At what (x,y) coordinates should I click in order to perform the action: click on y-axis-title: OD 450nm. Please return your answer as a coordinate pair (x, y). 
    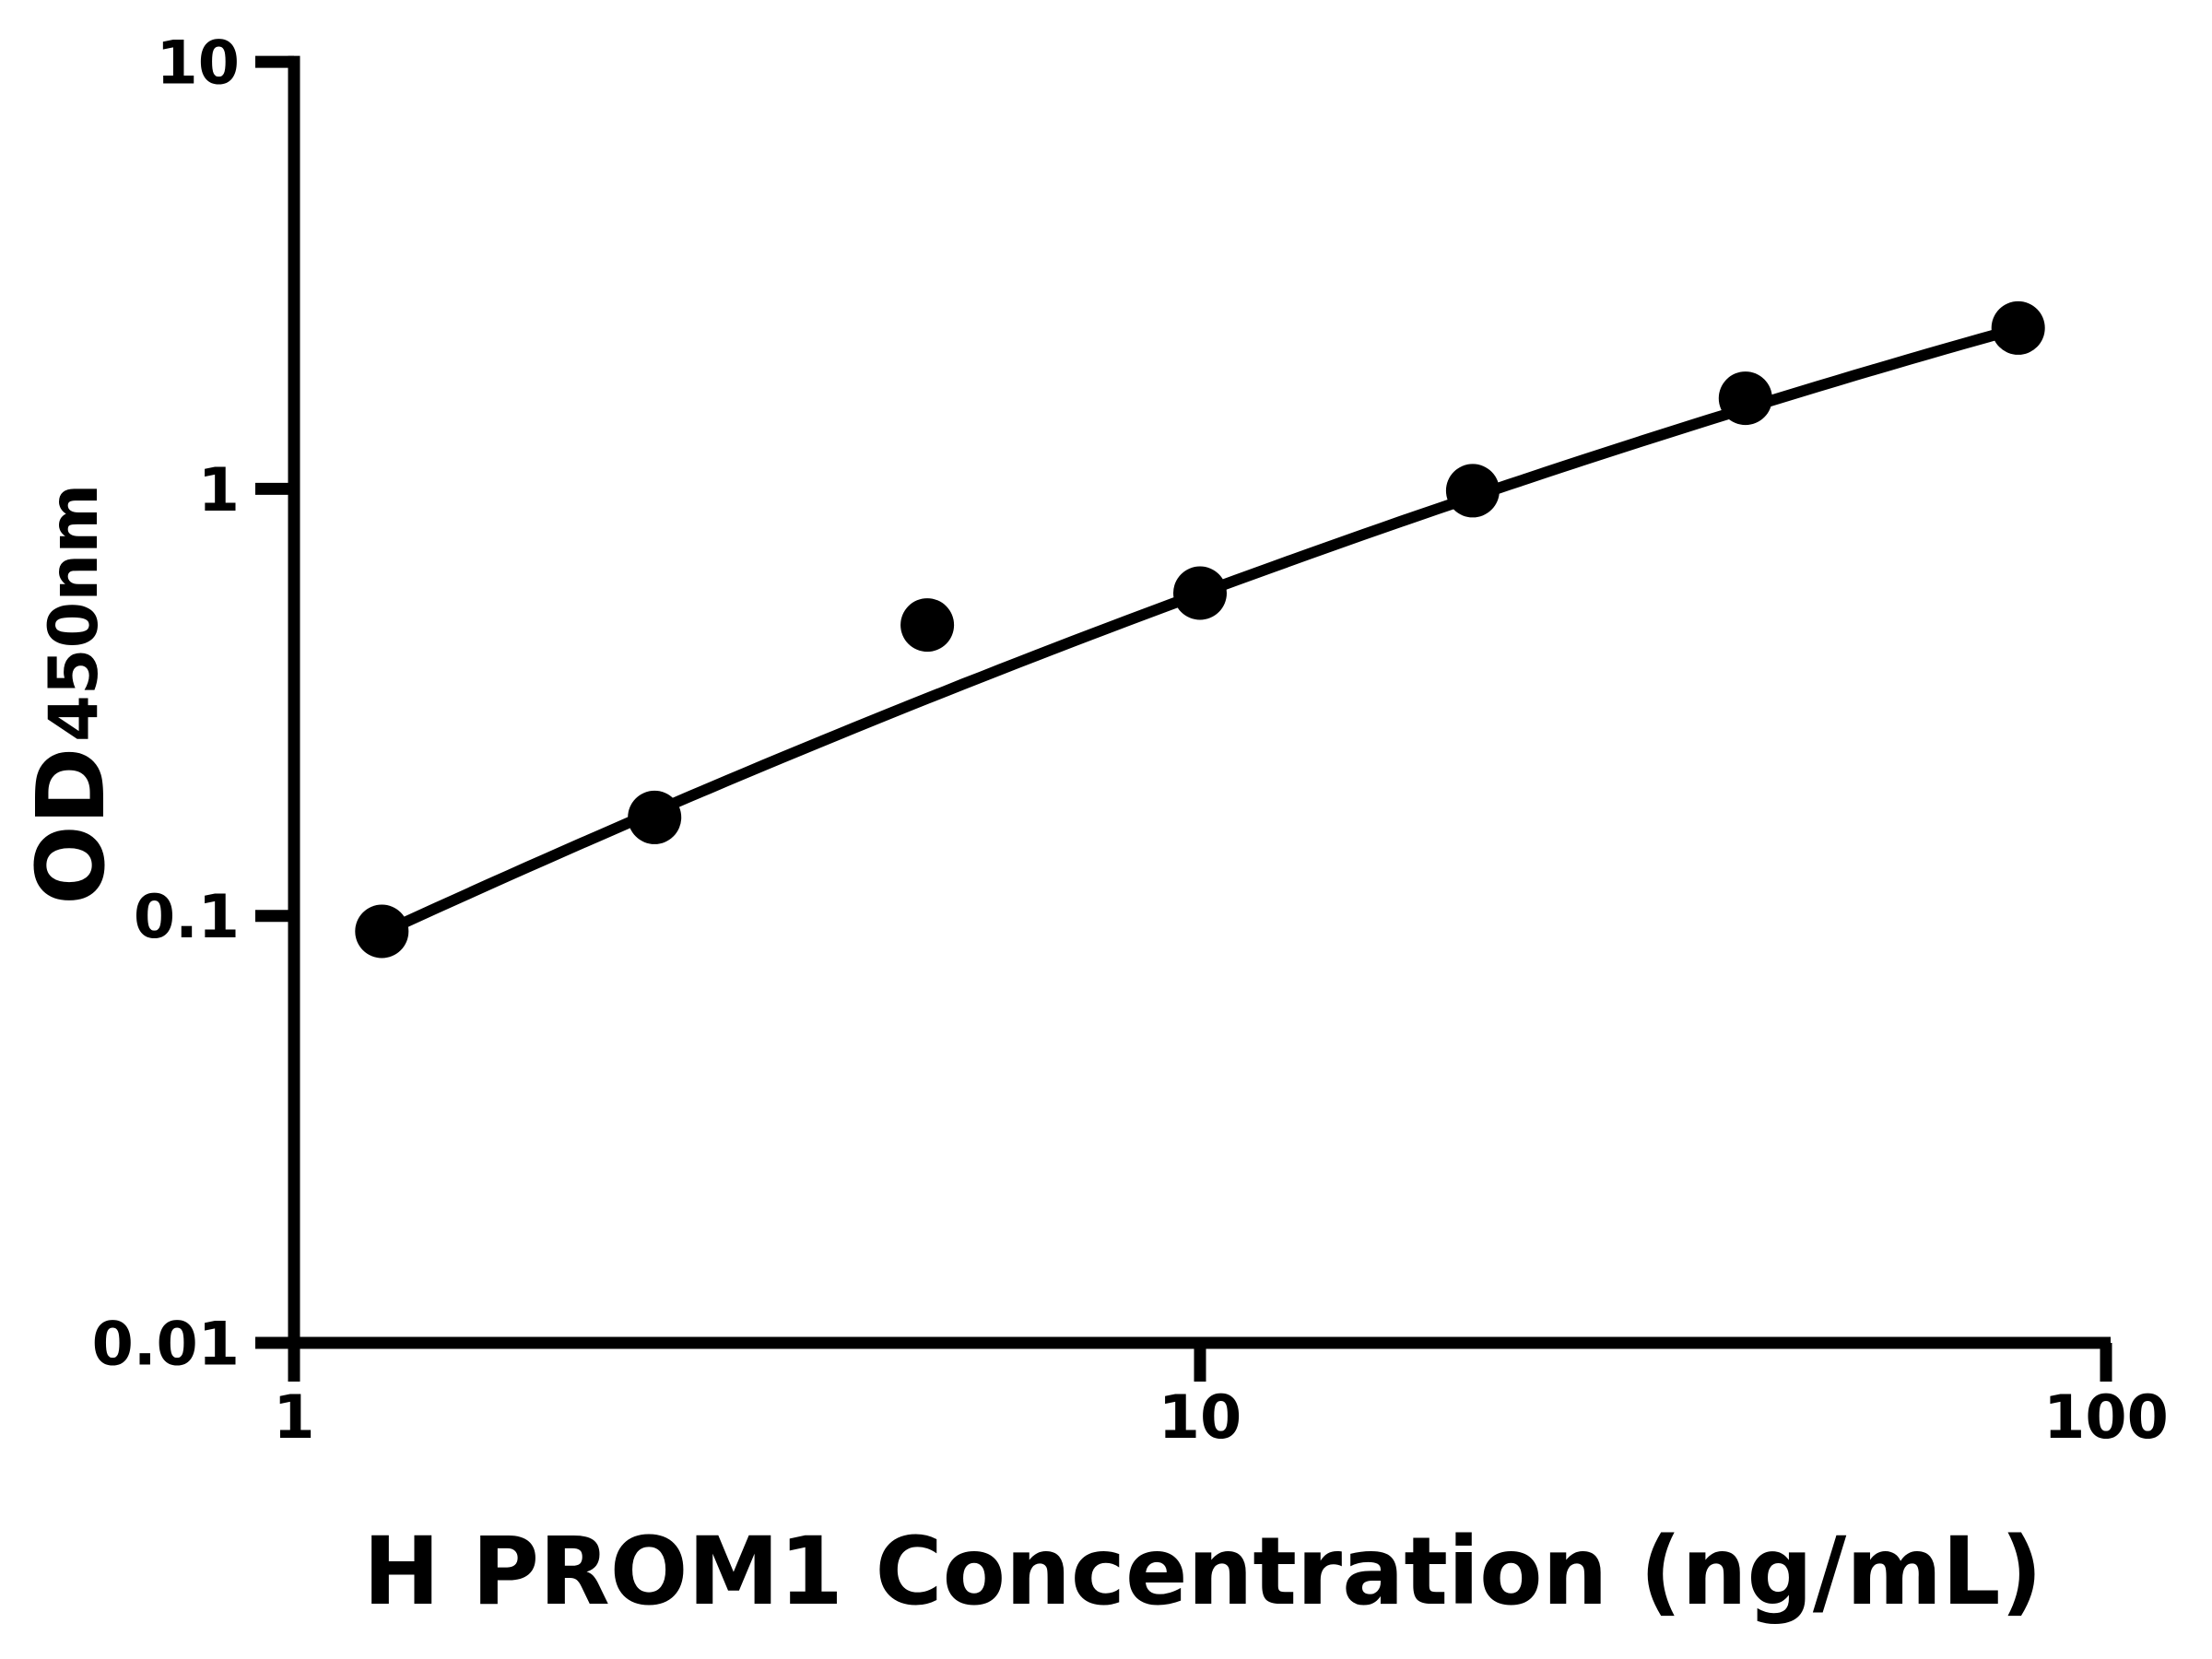
    Looking at the image, I should click on (71, 694).